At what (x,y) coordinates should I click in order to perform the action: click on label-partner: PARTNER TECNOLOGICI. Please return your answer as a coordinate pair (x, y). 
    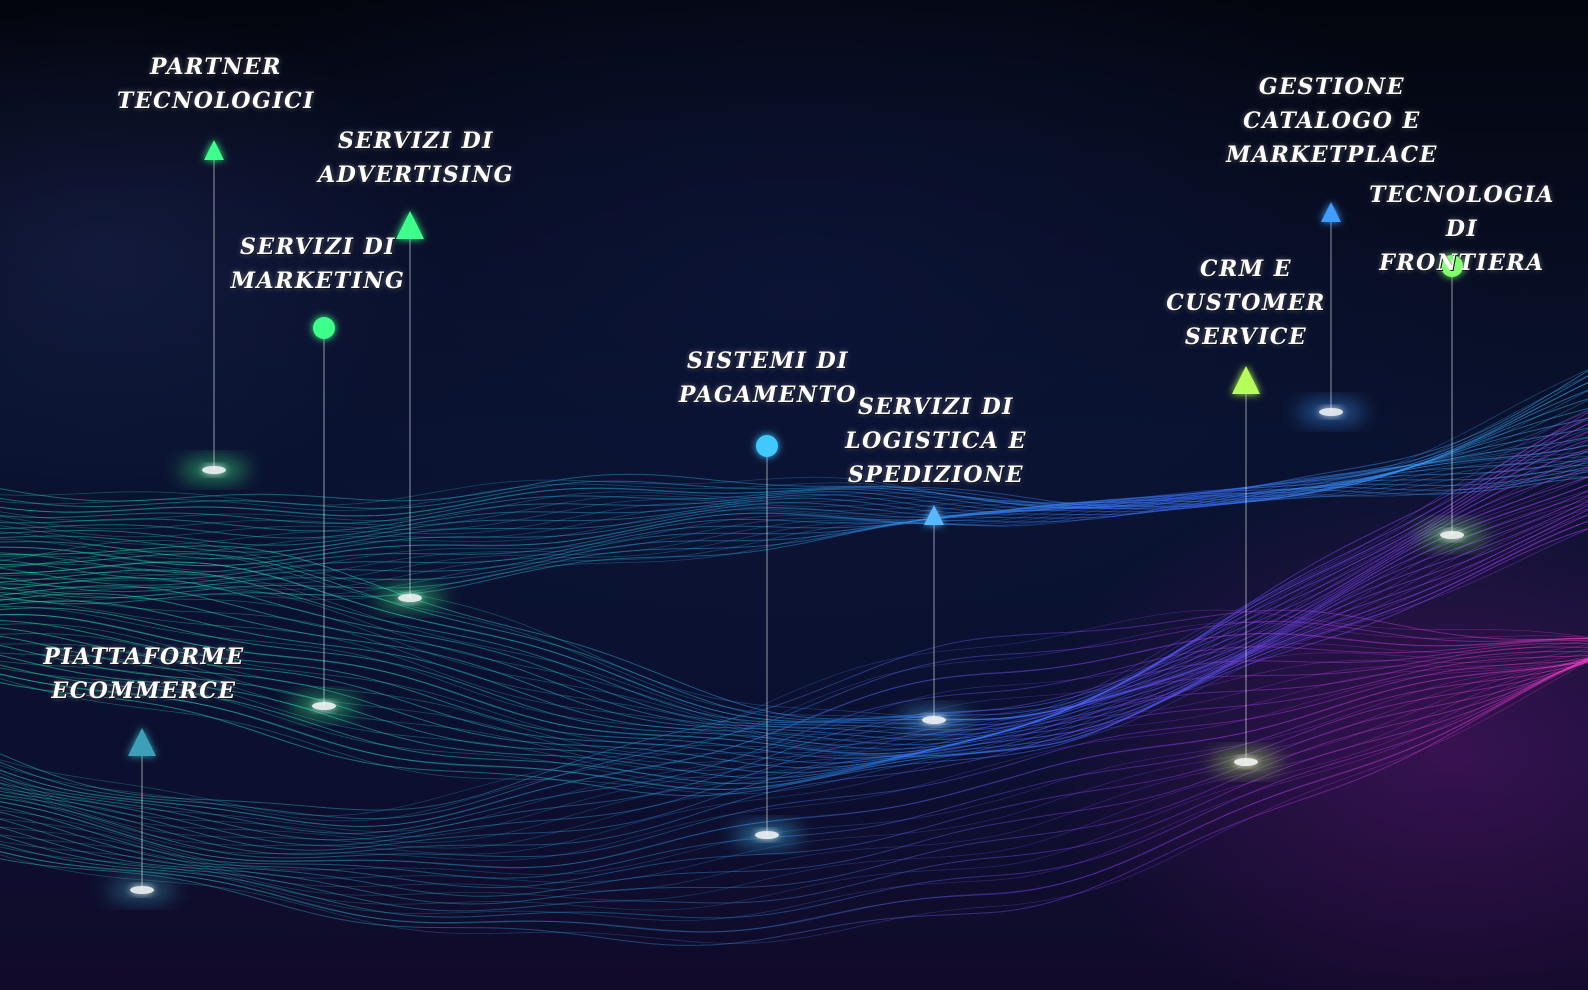
    Looking at the image, I should click on (216, 84).